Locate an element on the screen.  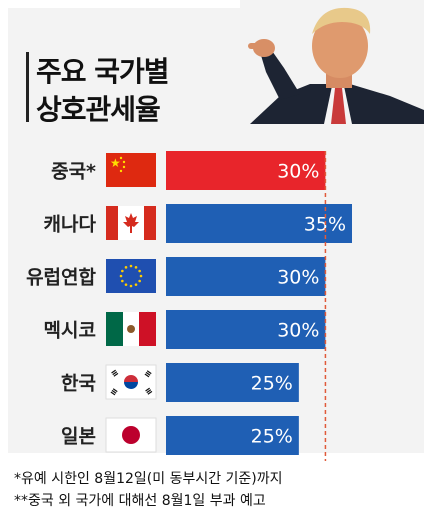
title-accent-bar is located at coordinates (27, 87).